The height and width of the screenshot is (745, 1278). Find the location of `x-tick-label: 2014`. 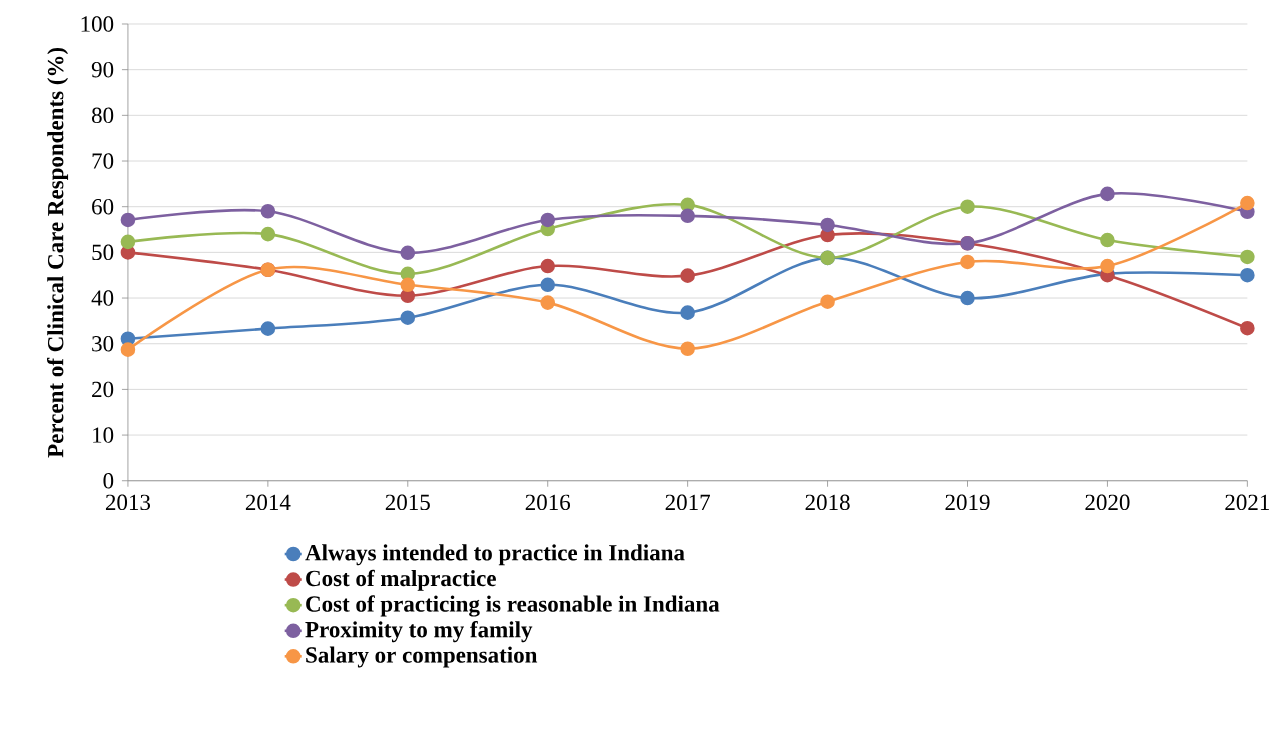

x-tick-label: 2014 is located at coordinates (268, 502).